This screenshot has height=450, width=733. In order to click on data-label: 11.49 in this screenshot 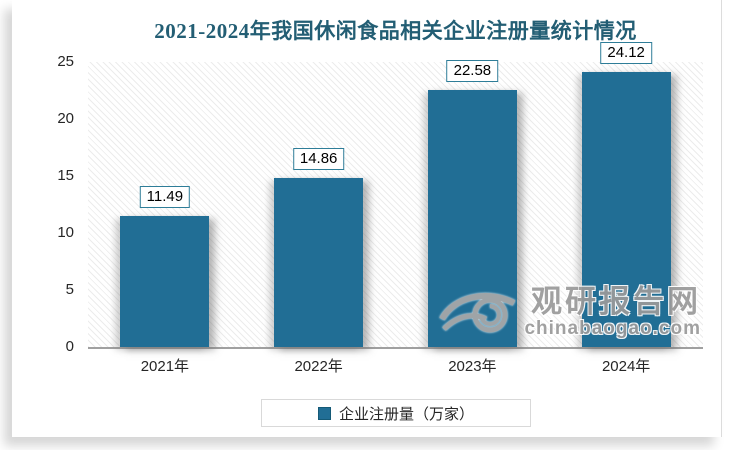, I will do `click(165, 197)`.